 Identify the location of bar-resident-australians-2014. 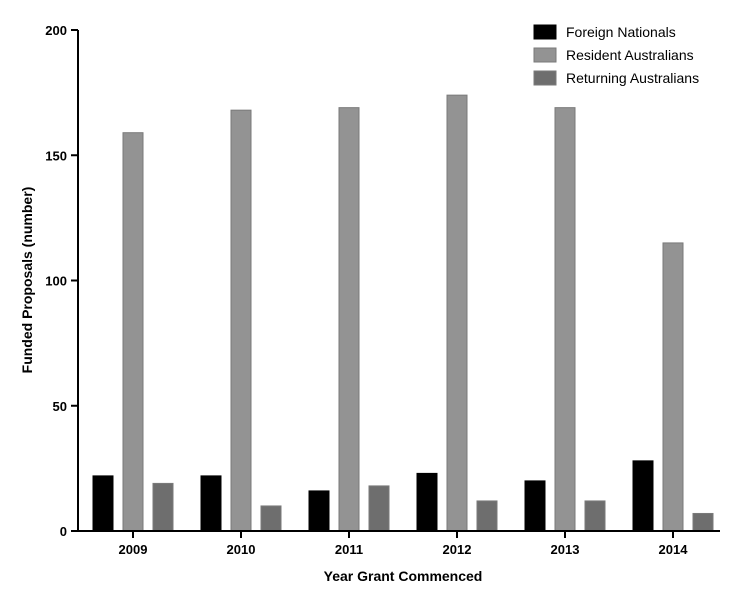
(673, 387).